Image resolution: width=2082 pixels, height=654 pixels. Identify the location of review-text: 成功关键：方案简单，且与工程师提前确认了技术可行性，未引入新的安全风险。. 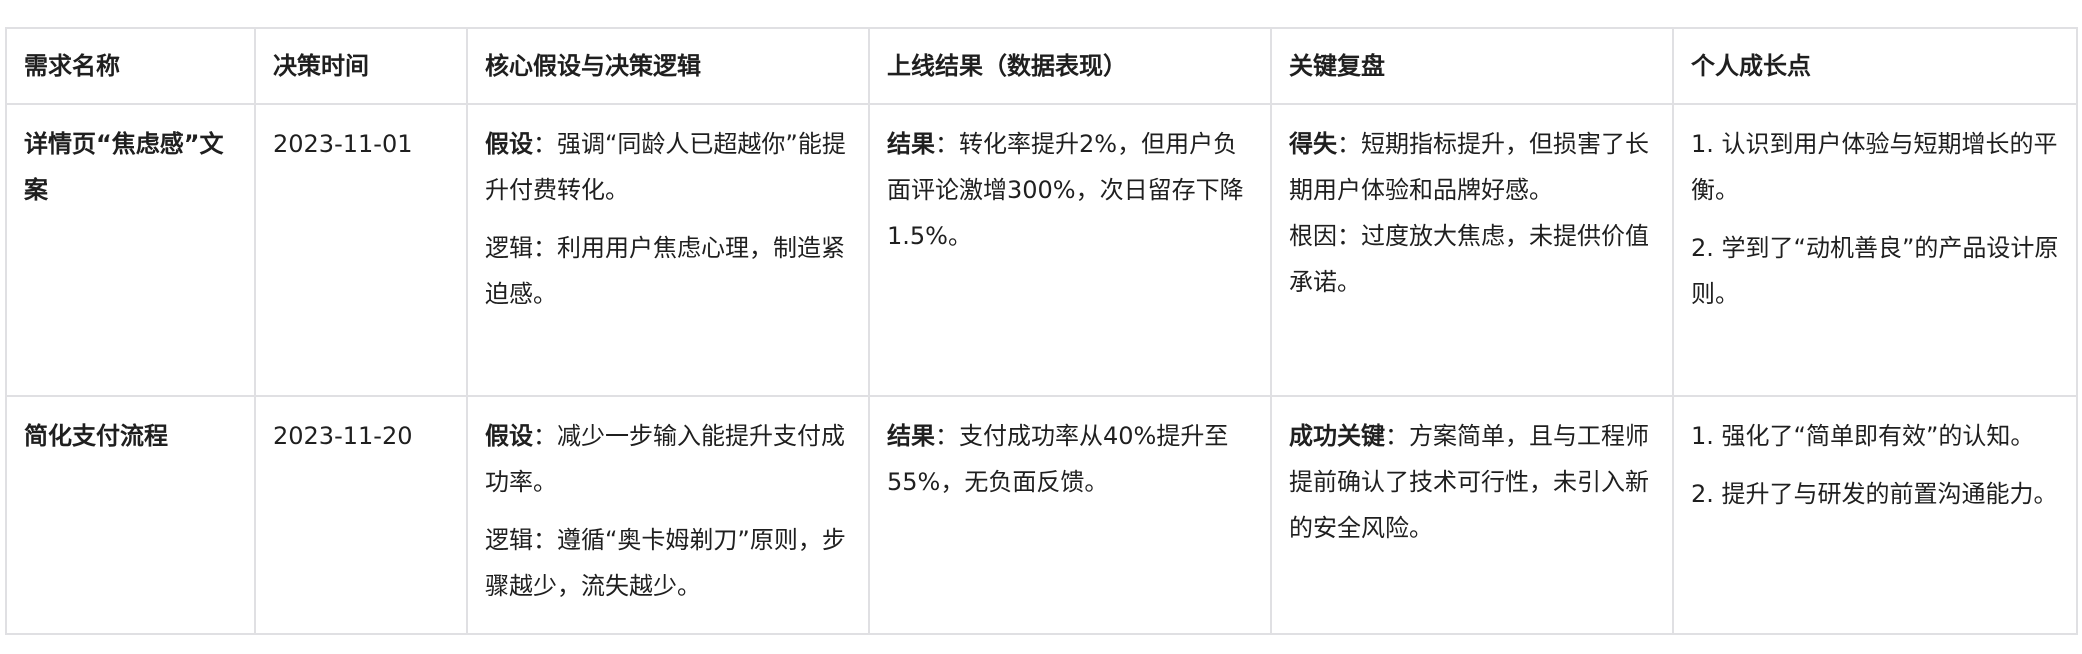
(1469, 482).